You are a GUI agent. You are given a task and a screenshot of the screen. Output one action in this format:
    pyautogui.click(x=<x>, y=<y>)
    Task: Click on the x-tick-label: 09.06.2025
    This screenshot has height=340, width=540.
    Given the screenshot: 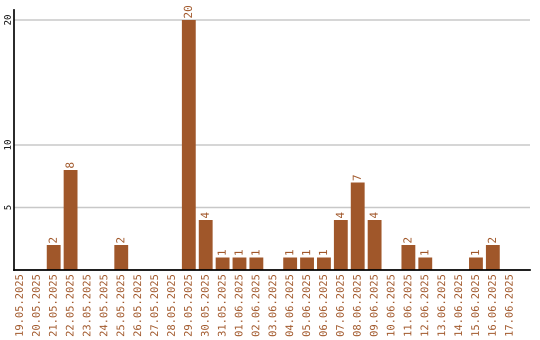 What is the action you would take?
    pyautogui.click(x=374, y=305)
    